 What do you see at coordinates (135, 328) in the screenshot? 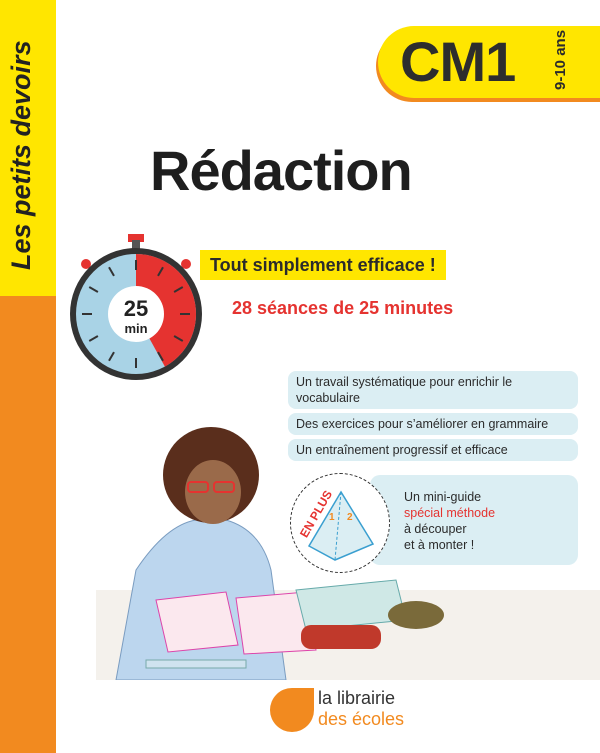
I see `timer-unit: min` at bounding box center [135, 328].